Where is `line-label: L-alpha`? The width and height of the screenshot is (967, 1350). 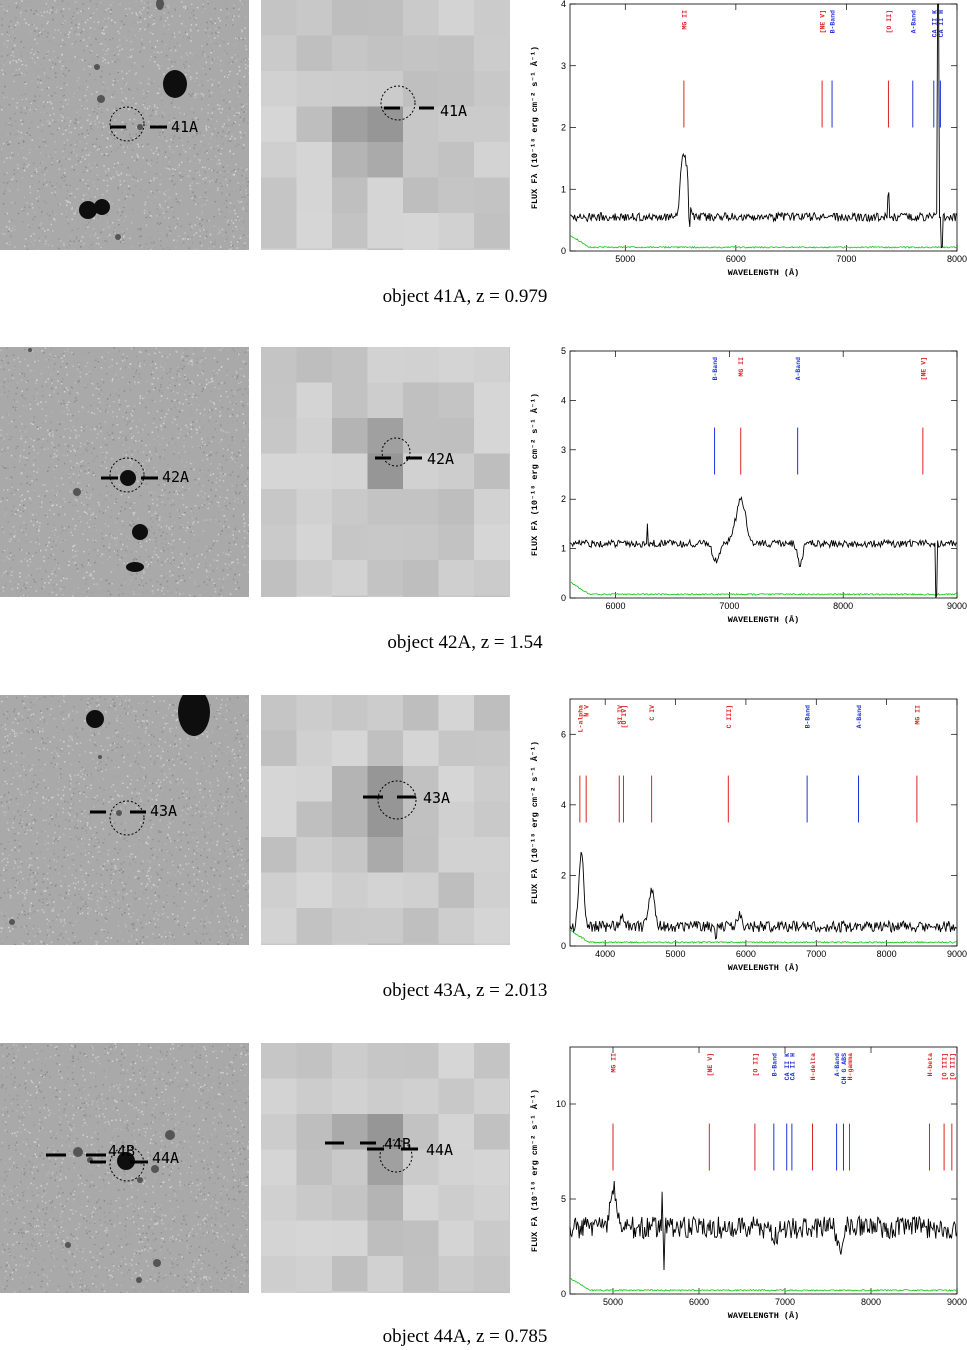 line-label: L-alpha is located at coordinates (580, 718).